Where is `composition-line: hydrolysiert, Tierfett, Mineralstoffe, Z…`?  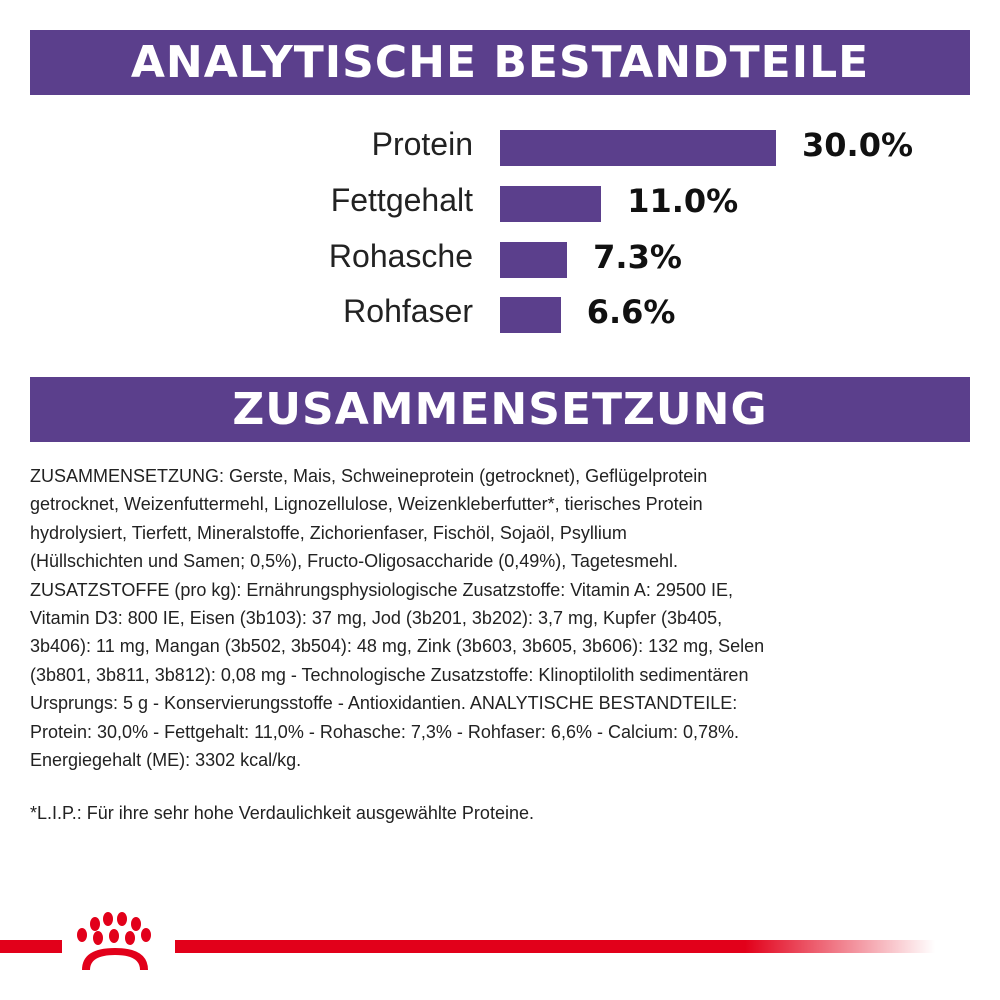
composition-line: hydrolysiert, Tierfett, Mineralstoffe, Z… is located at coordinates (328, 532).